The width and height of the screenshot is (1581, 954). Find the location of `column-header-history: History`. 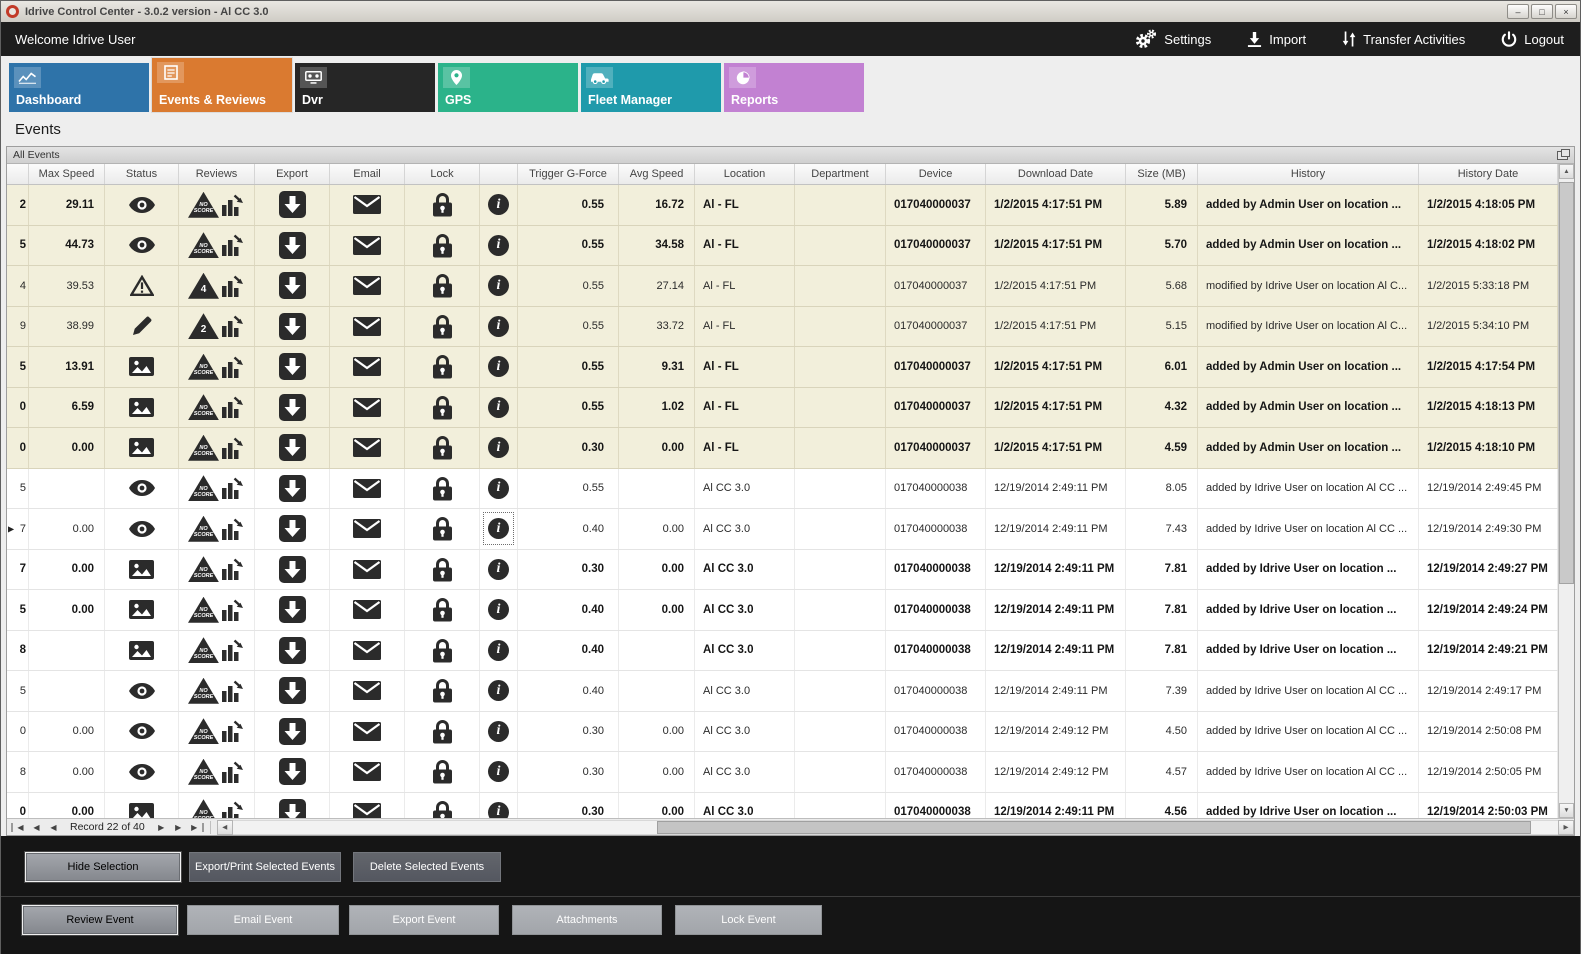

column-header-history: History is located at coordinates (1308, 174).